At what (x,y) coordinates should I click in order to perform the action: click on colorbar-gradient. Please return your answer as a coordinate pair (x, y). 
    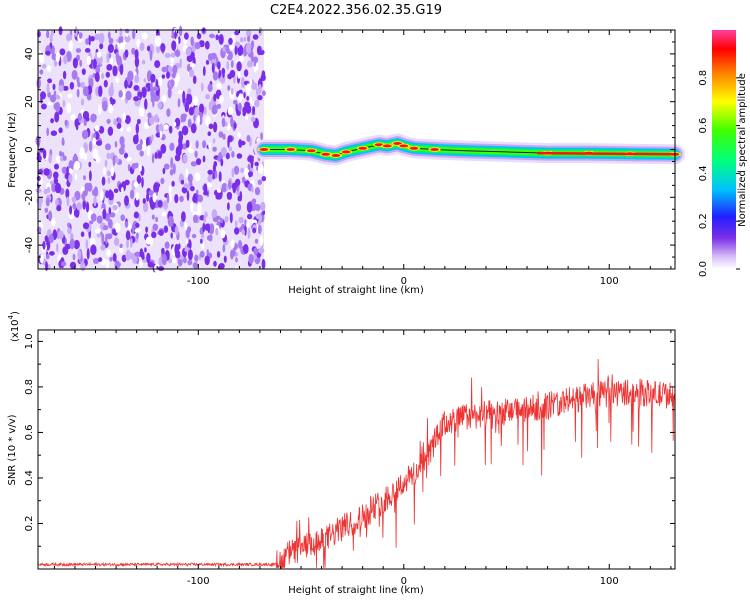
    Looking at the image, I should click on (724, 149).